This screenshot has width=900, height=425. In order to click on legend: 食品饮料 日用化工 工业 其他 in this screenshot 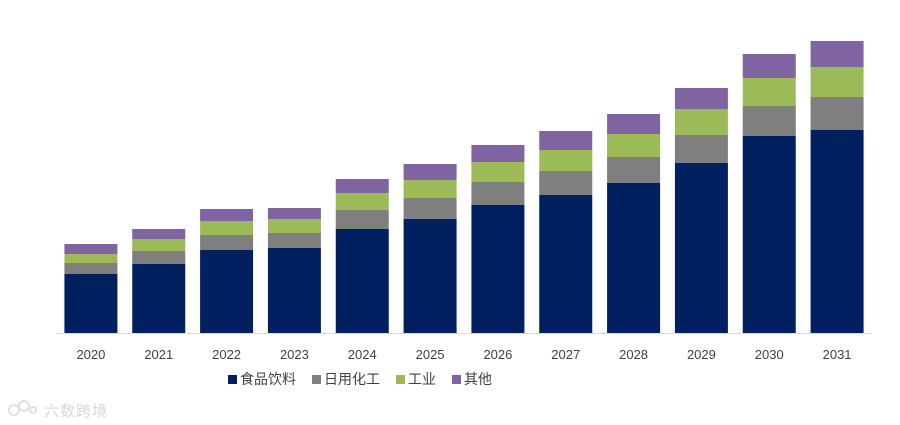, I will do `click(360, 379)`.